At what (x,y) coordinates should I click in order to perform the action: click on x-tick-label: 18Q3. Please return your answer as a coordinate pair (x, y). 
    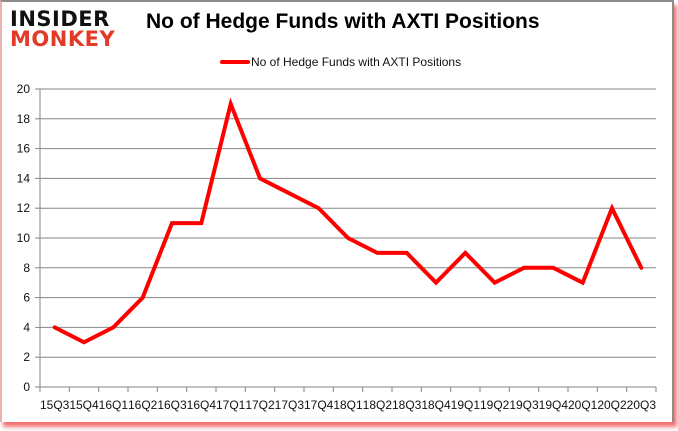
    Looking at the image, I should click on (407, 405).